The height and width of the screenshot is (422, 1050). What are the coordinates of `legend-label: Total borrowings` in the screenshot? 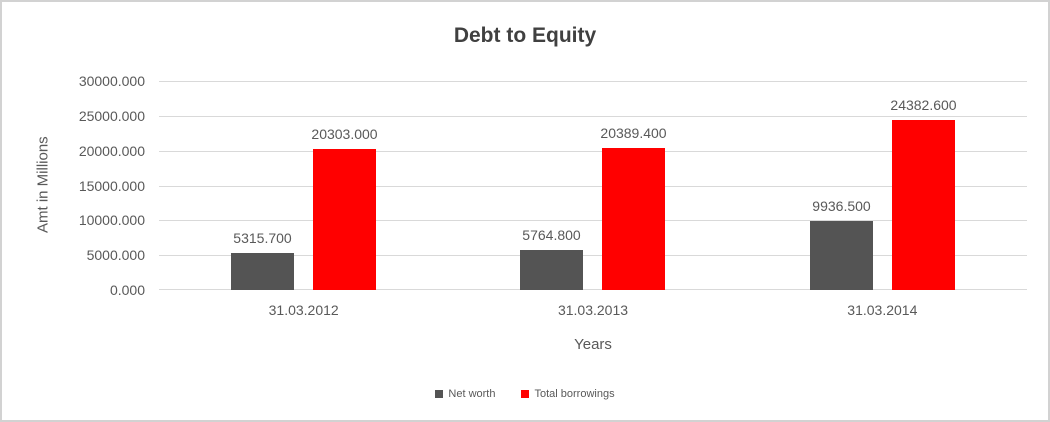 It's located at (574, 394).